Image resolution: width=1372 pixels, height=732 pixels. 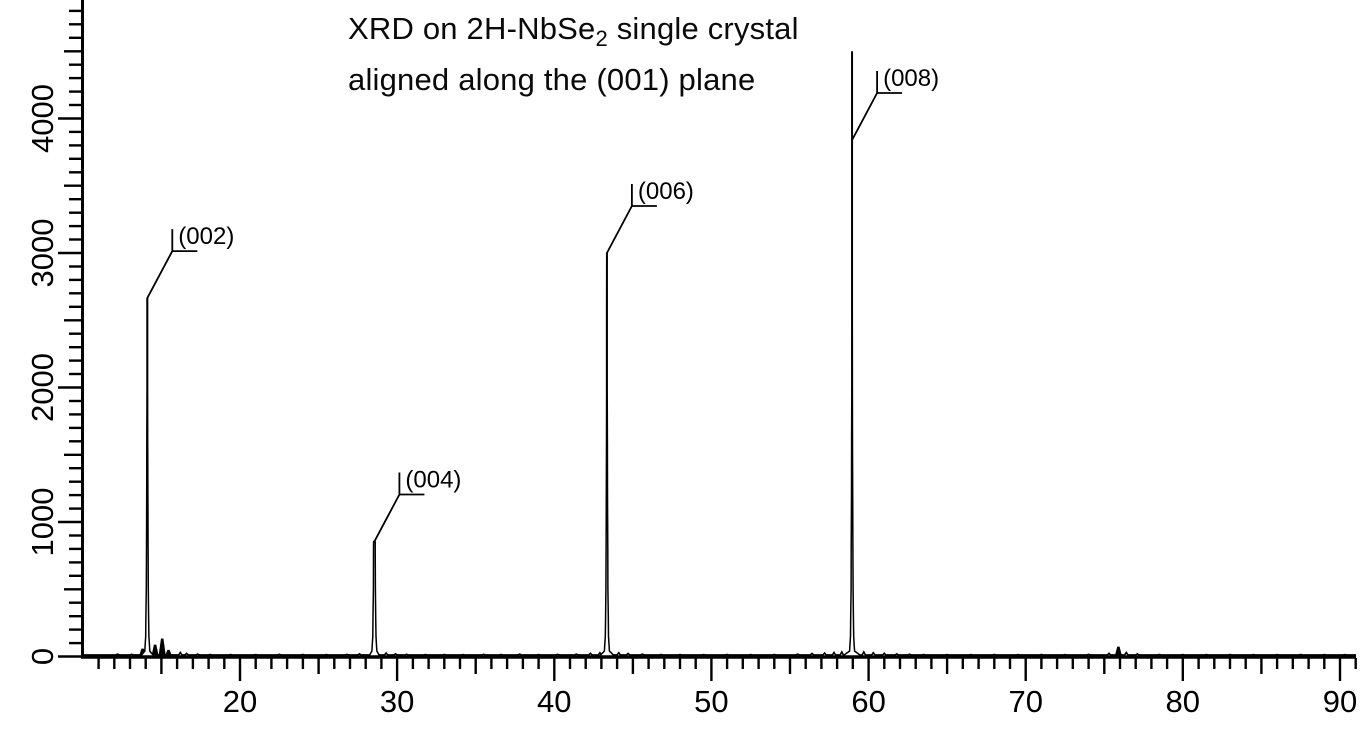 I want to click on x-tick-label: 60, so click(x=868, y=701).